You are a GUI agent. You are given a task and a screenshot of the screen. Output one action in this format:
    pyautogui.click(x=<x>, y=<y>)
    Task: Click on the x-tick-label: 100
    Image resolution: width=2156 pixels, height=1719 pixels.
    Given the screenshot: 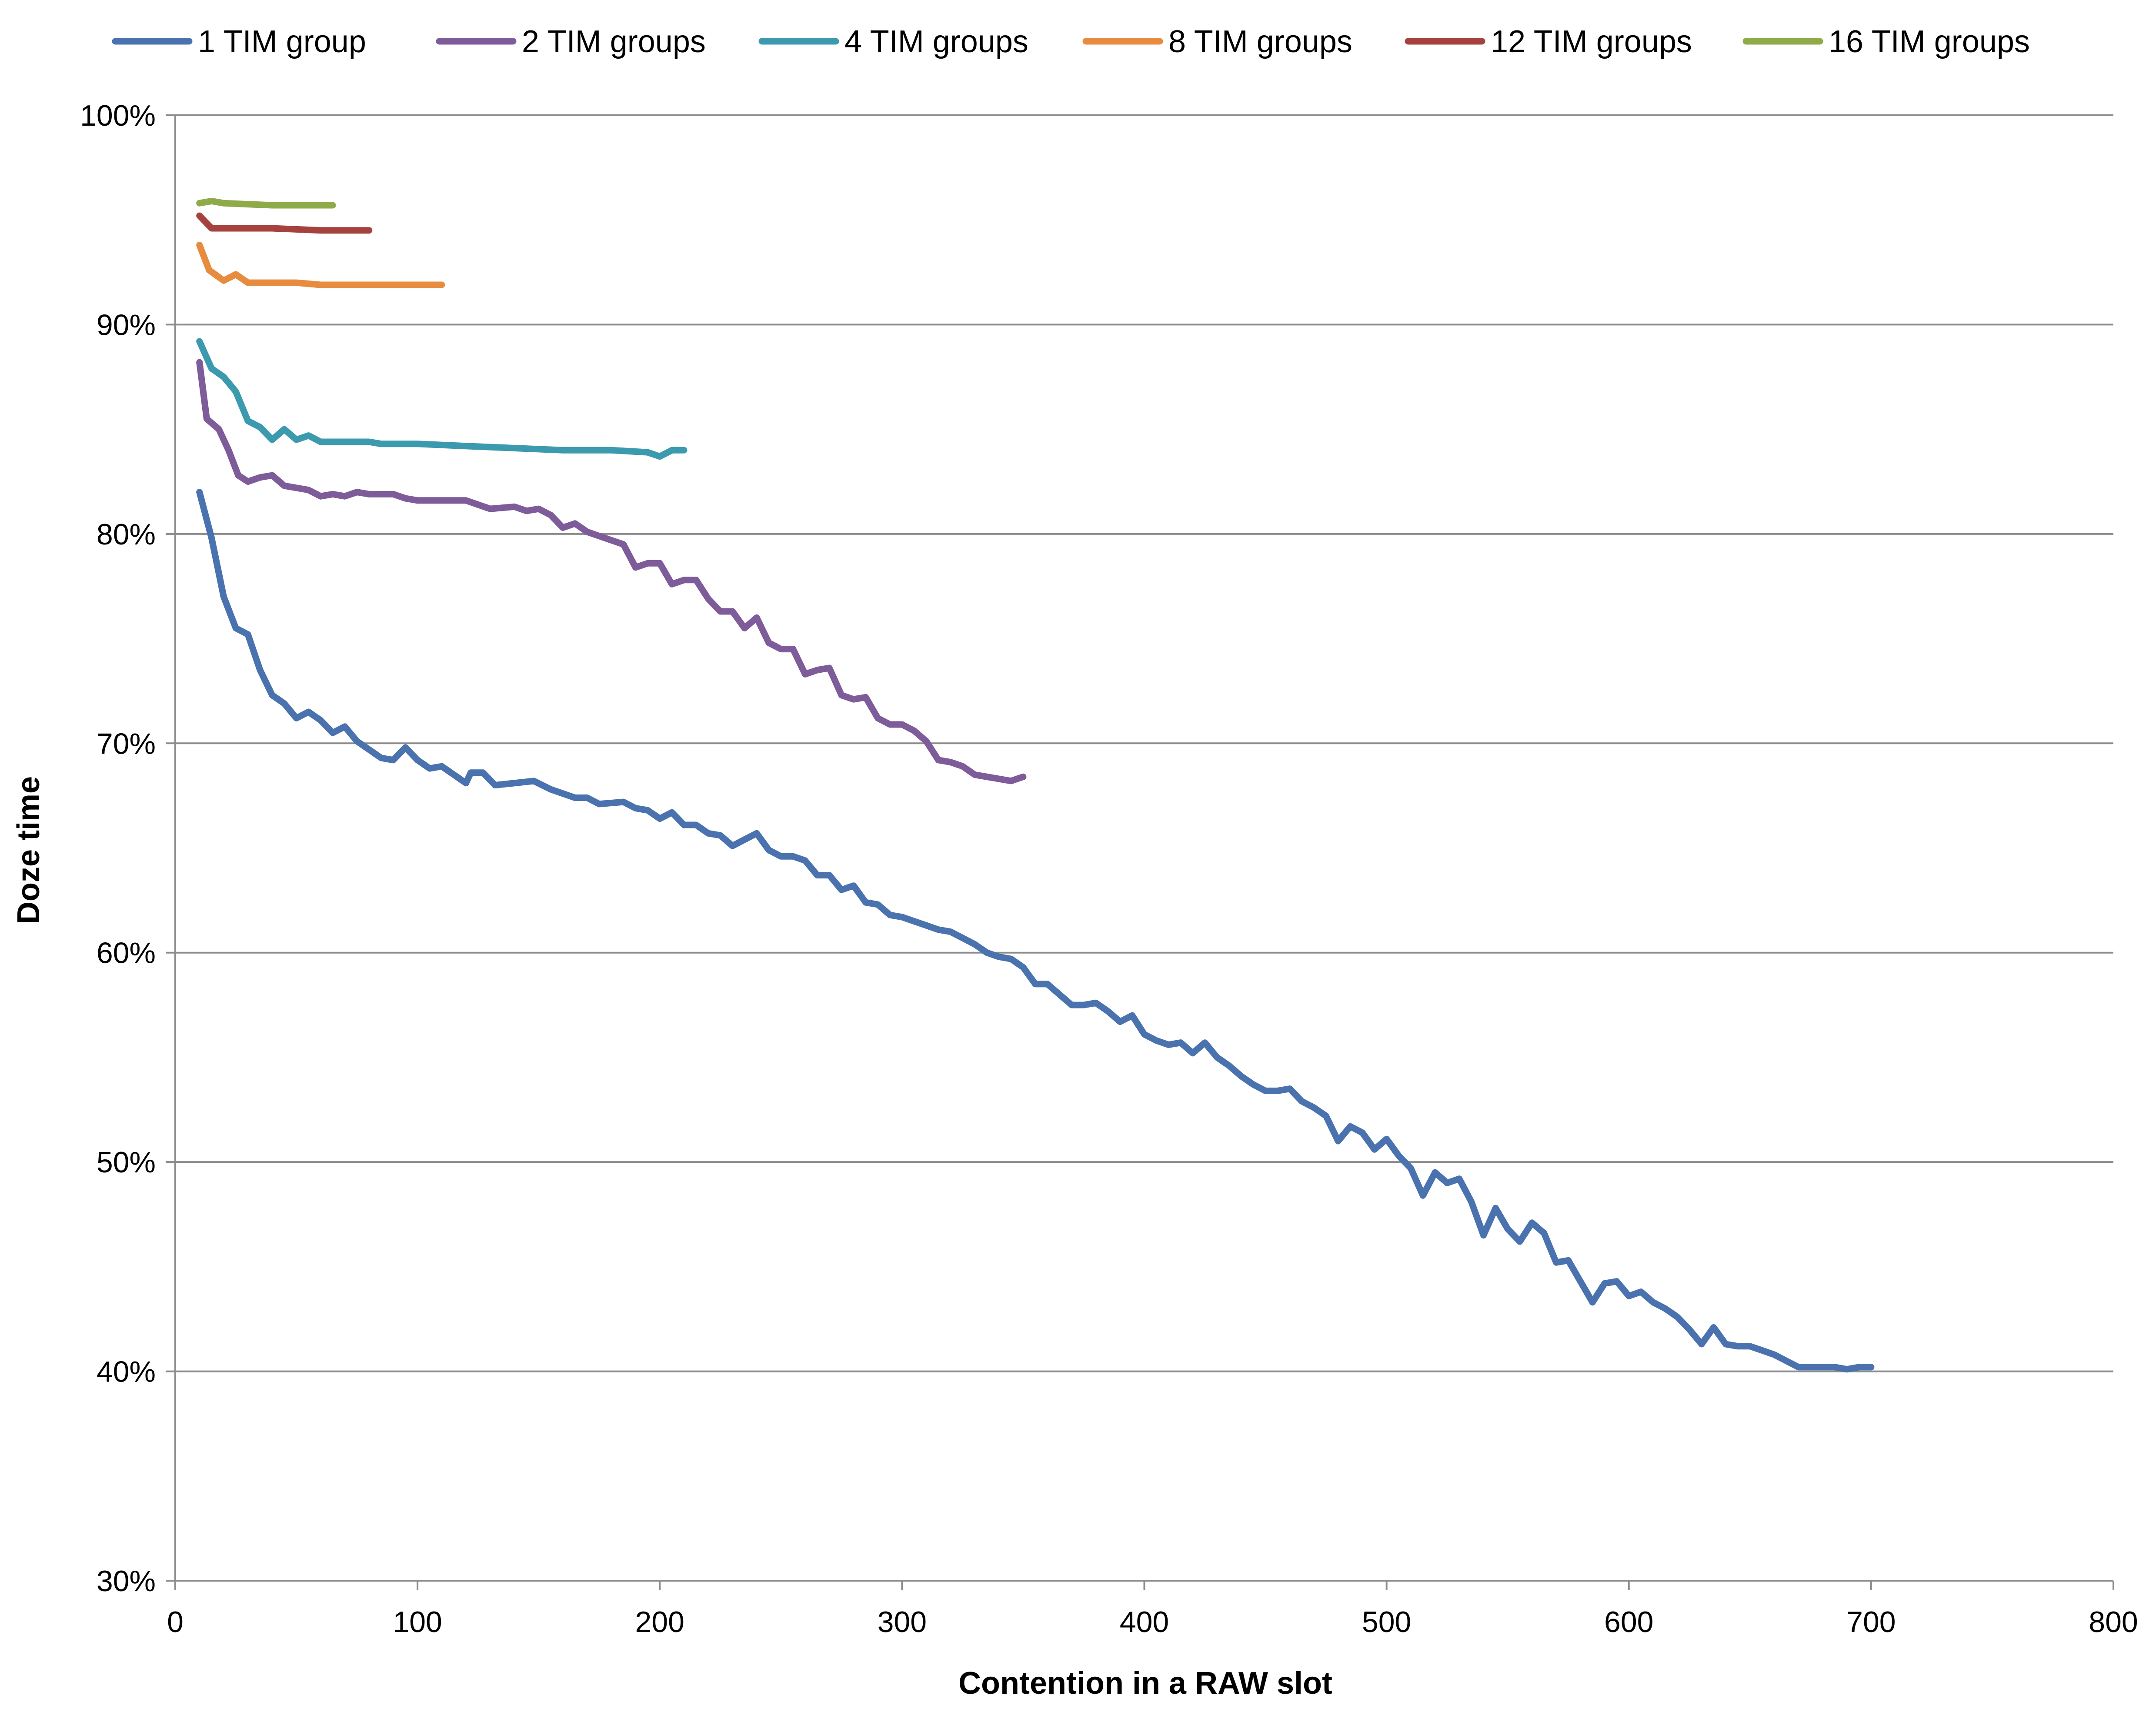 What is the action you would take?
    pyautogui.click(x=417, y=1622)
    